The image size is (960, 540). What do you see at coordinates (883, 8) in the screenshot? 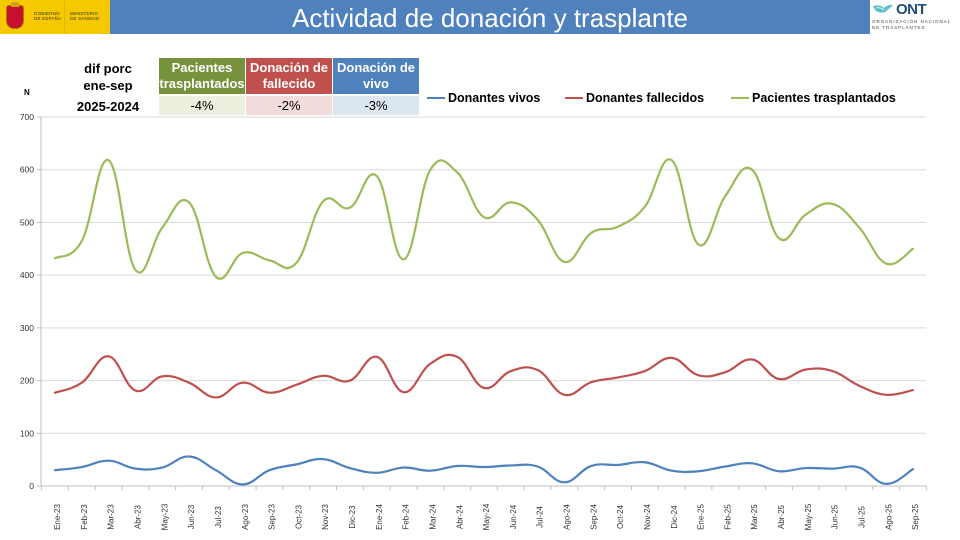
I see `ont-bird-icon` at bounding box center [883, 8].